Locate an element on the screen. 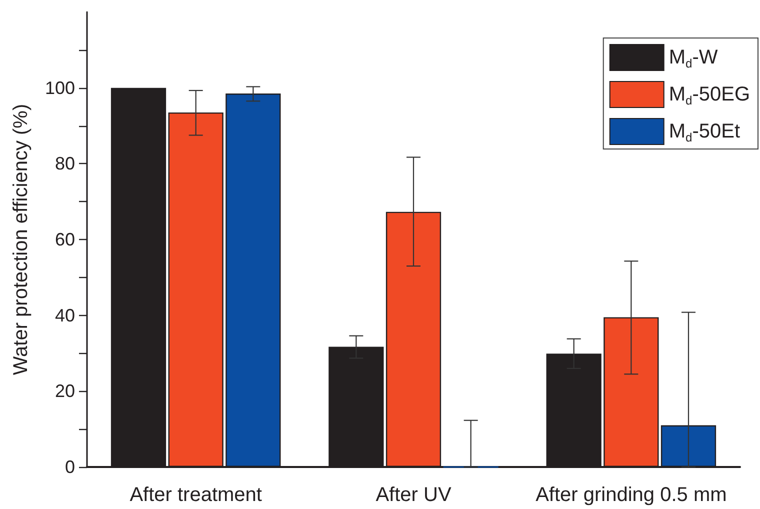 The height and width of the screenshot is (509, 760). y-tick-label: 0 is located at coordinates (69, 467).